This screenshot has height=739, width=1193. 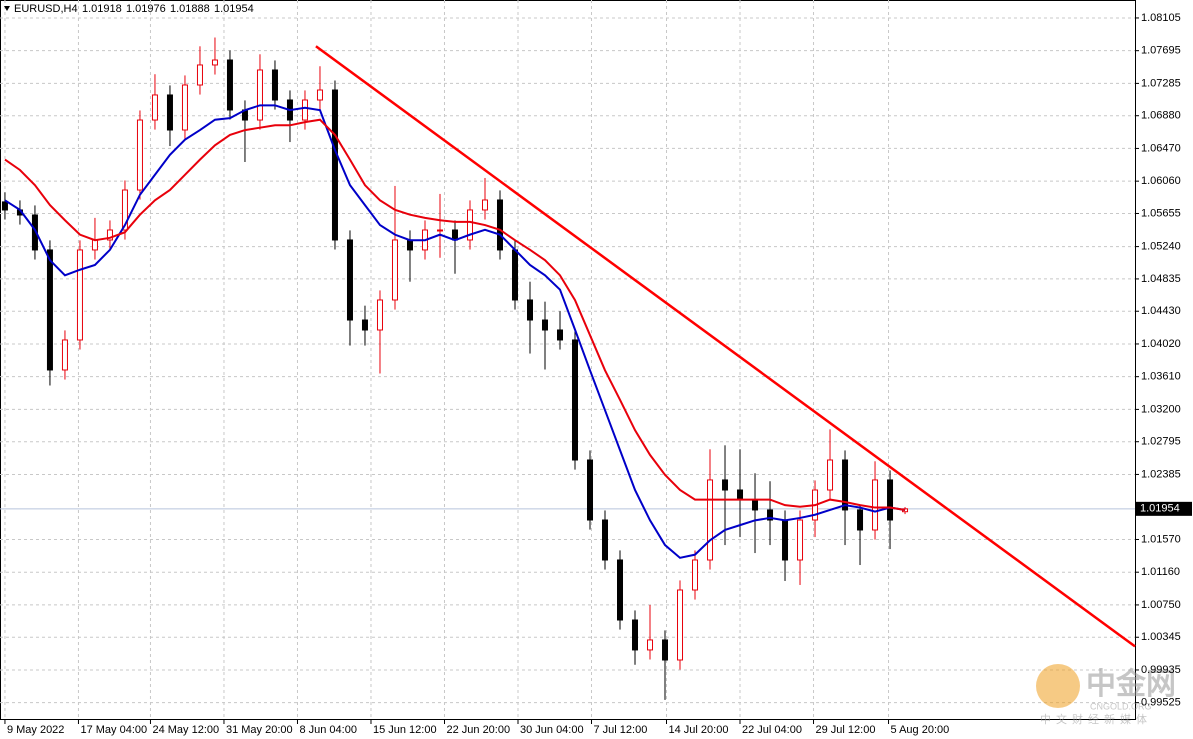 I want to click on ohlc-open: 1.01918, so click(x=102, y=9).